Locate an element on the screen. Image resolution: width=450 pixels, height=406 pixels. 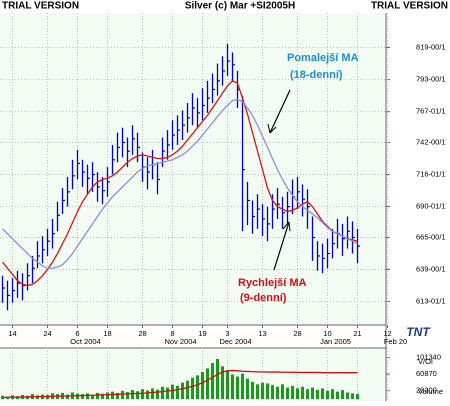
month-label: Feb 20 is located at coordinates (395, 341).